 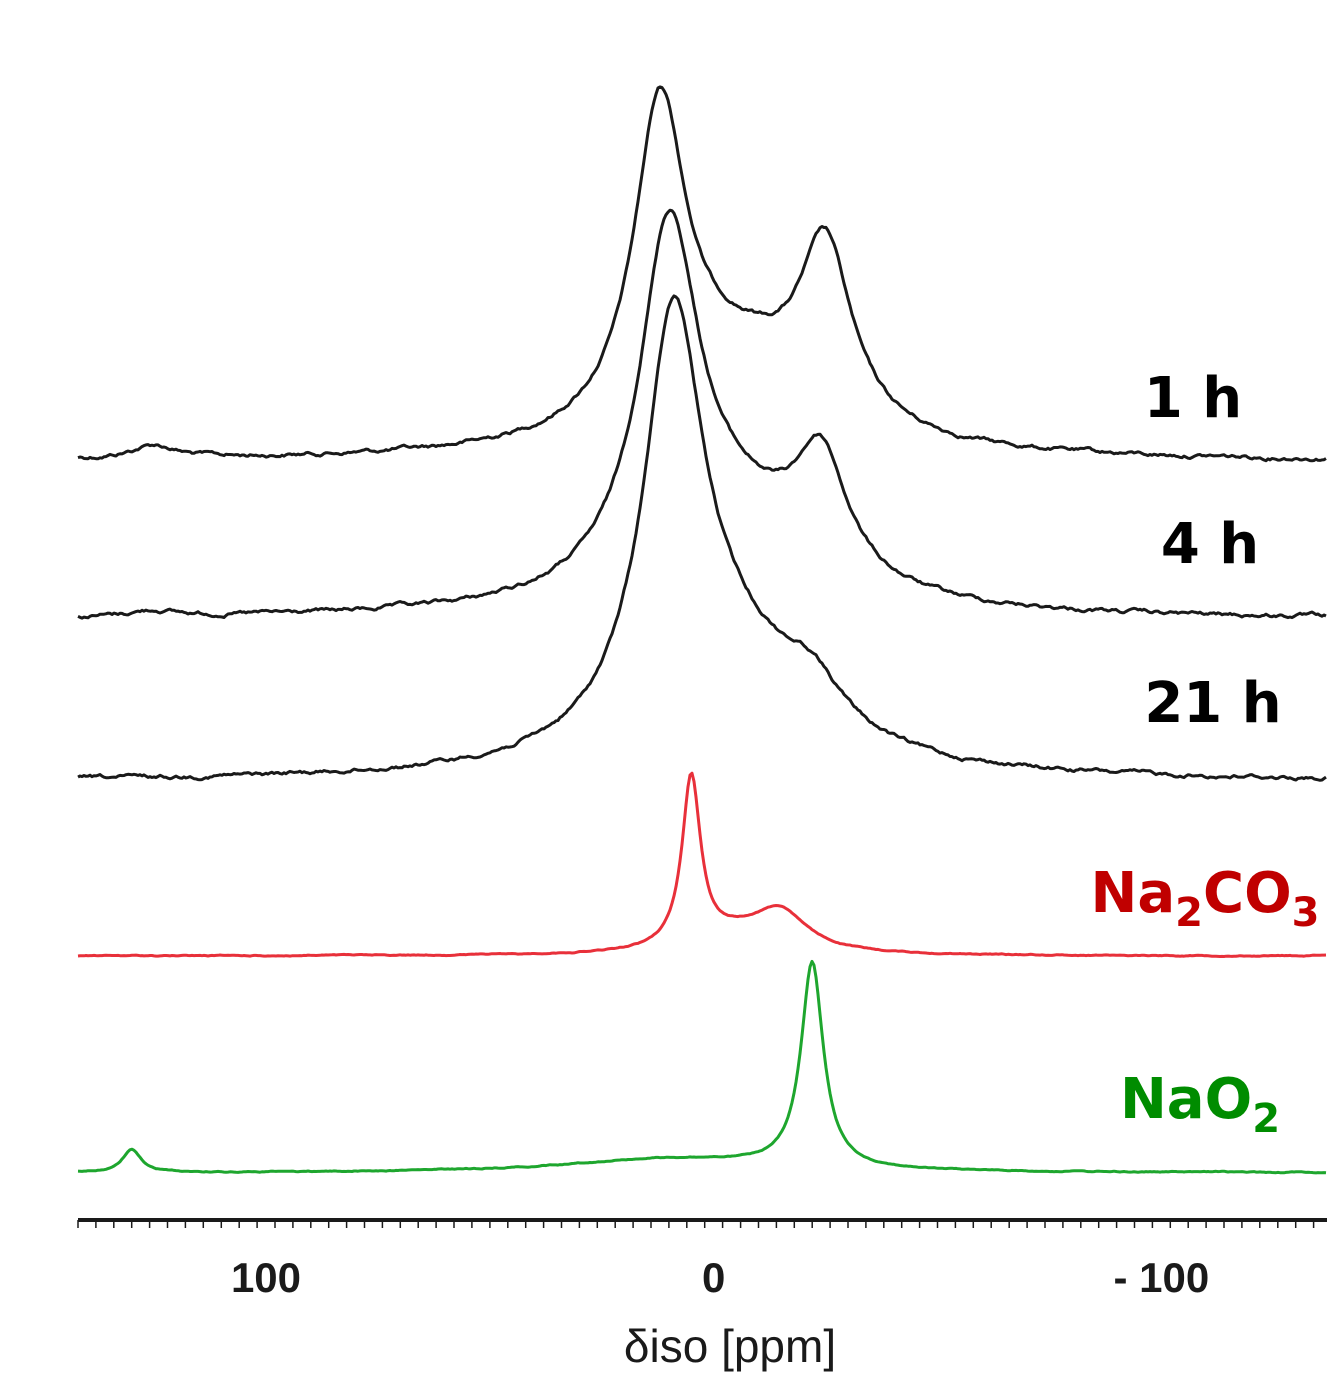 I want to click on x-axis-title: δiso [ppm], so click(x=730, y=1346).